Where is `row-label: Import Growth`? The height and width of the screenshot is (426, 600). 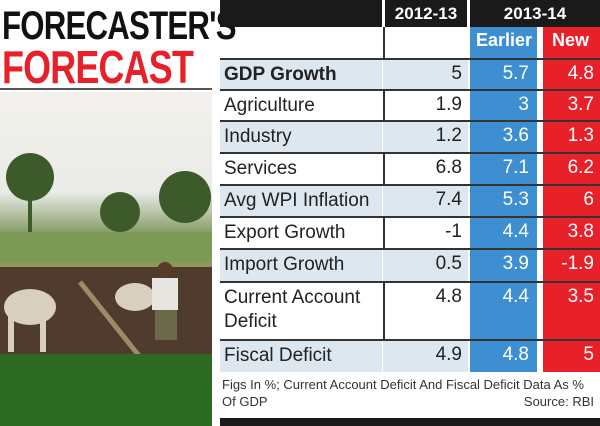 row-label: Import Growth is located at coordinates (301, 265).